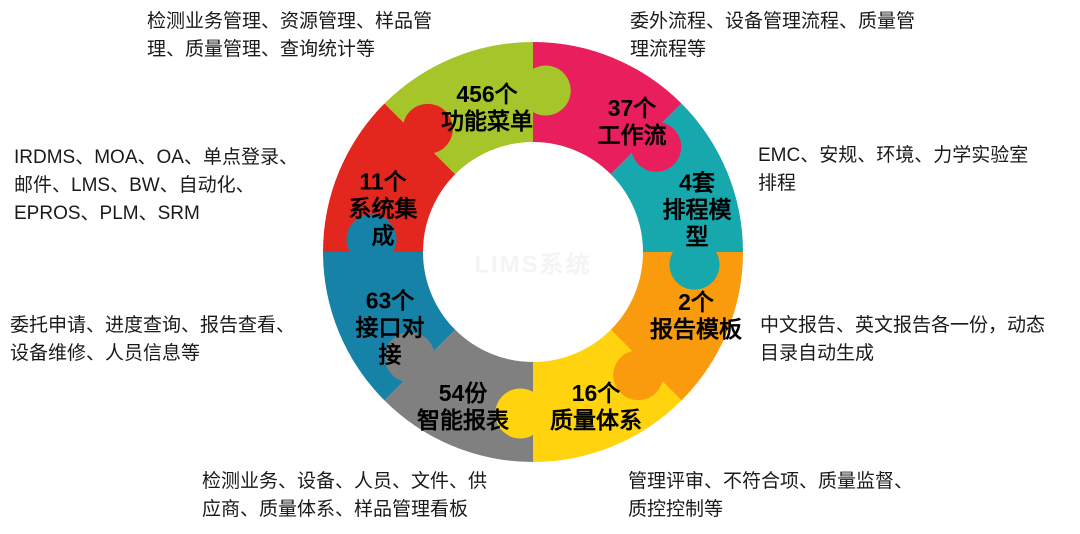  Describe the element at coordinates (290, 35) in the screenshot. I see `desc-function-menu: 检测业务管理、资源管理、样品管 理、质量管理、查询统计等` at that location.